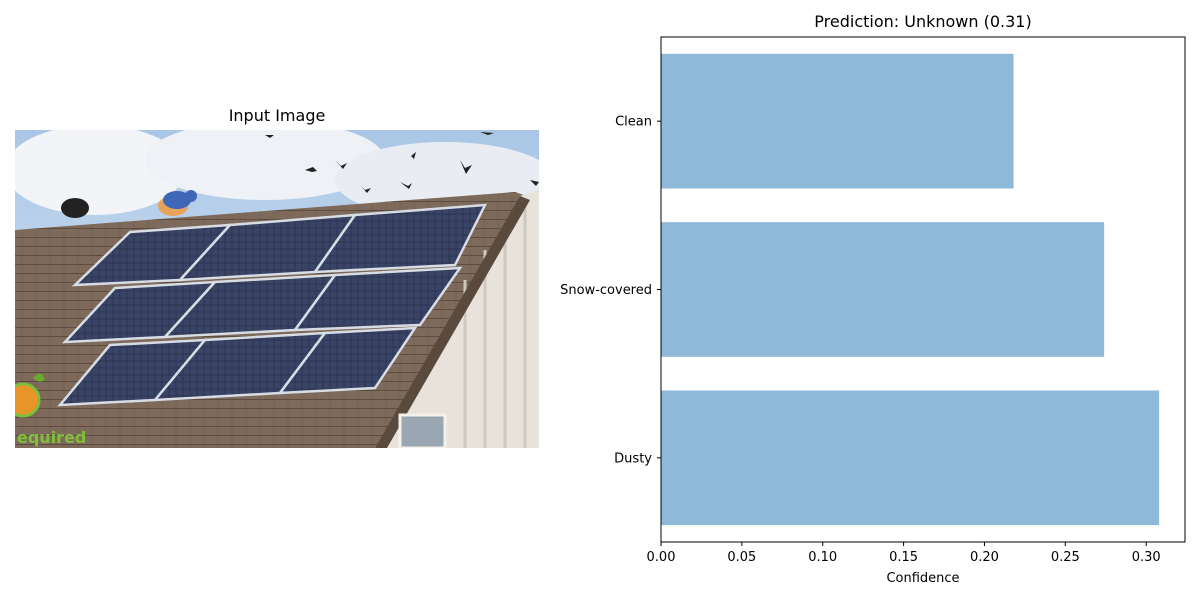 Image resolution: width=1200 pixels, height=600 pixels. I want to click on x-tick-label: 0.00, so click(661, 557).